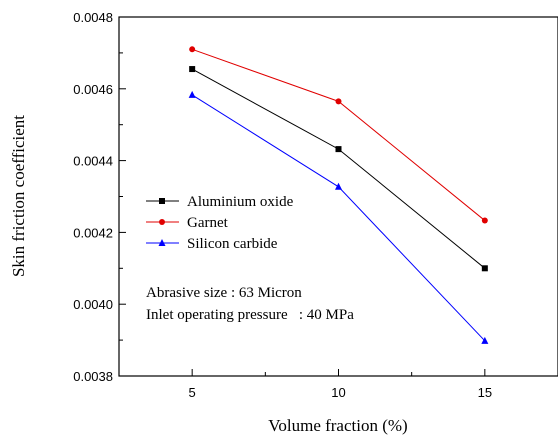 The height and width of the screenshot is (437, 558). Describe the element at coordinates (99, 197) in the screenshot. I see `y-axis-ticks: 0.0038 0.0040 0.0042 0.0044 0.0046 0.0048` at that location.